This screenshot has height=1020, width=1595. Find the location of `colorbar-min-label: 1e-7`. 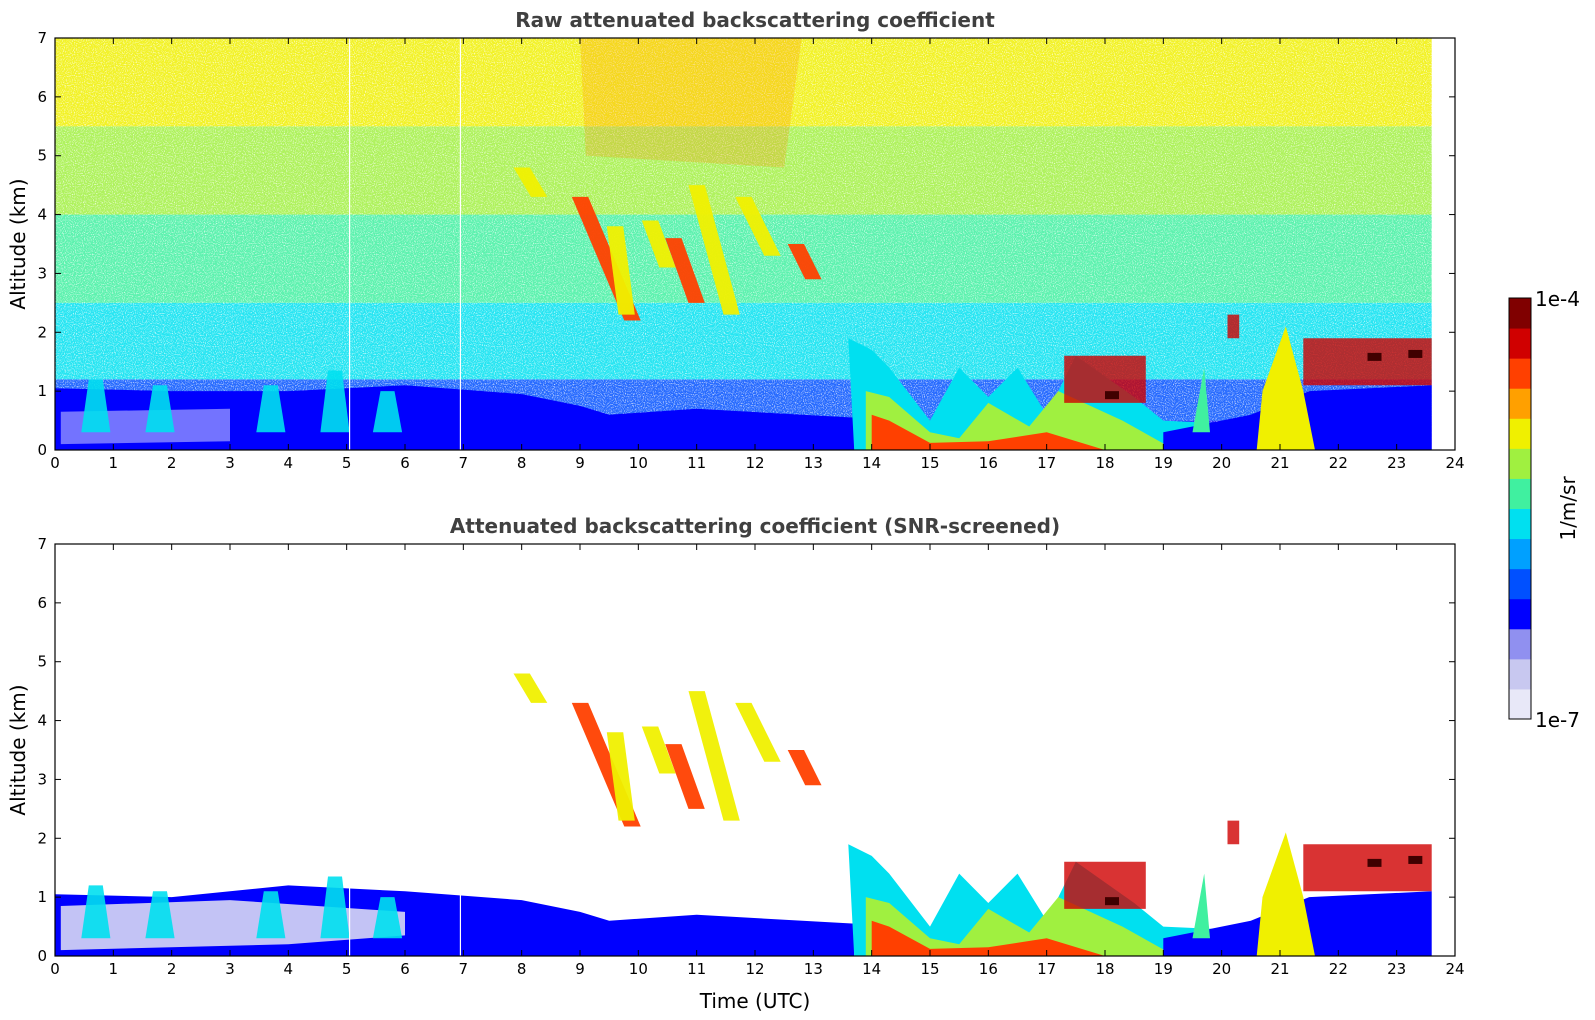

colorbar-min-label: 1e-7 is located at coordinates (1557, 720).